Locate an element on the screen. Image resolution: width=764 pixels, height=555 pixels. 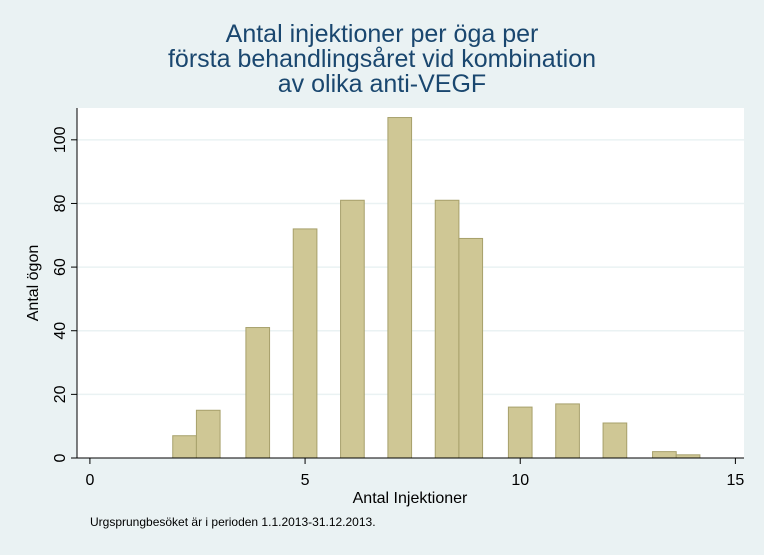
x-axis-ticks: 0 5 10 15 is located at coordinates (414, 473).